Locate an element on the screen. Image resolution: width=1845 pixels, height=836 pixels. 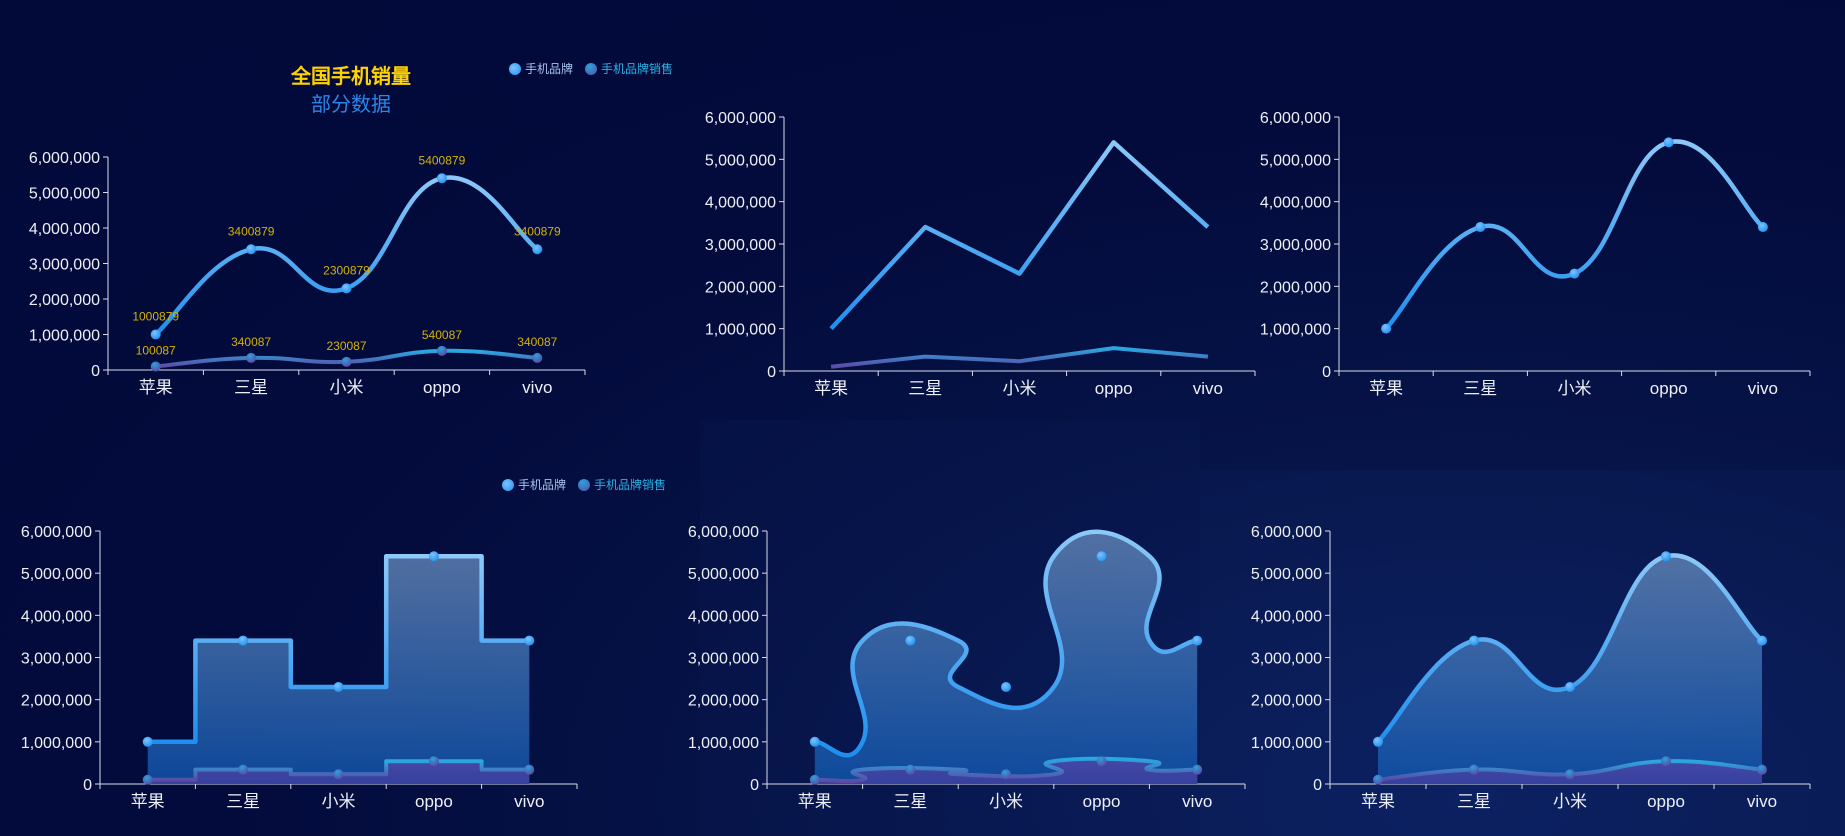
data-label: 230087 is located at coordinates (346, 346).